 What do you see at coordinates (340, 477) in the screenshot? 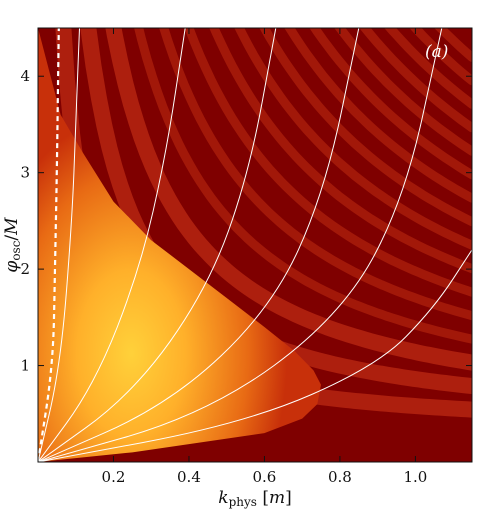
I see `x-tick-label: 0.8` at bounding box center [340, 477].